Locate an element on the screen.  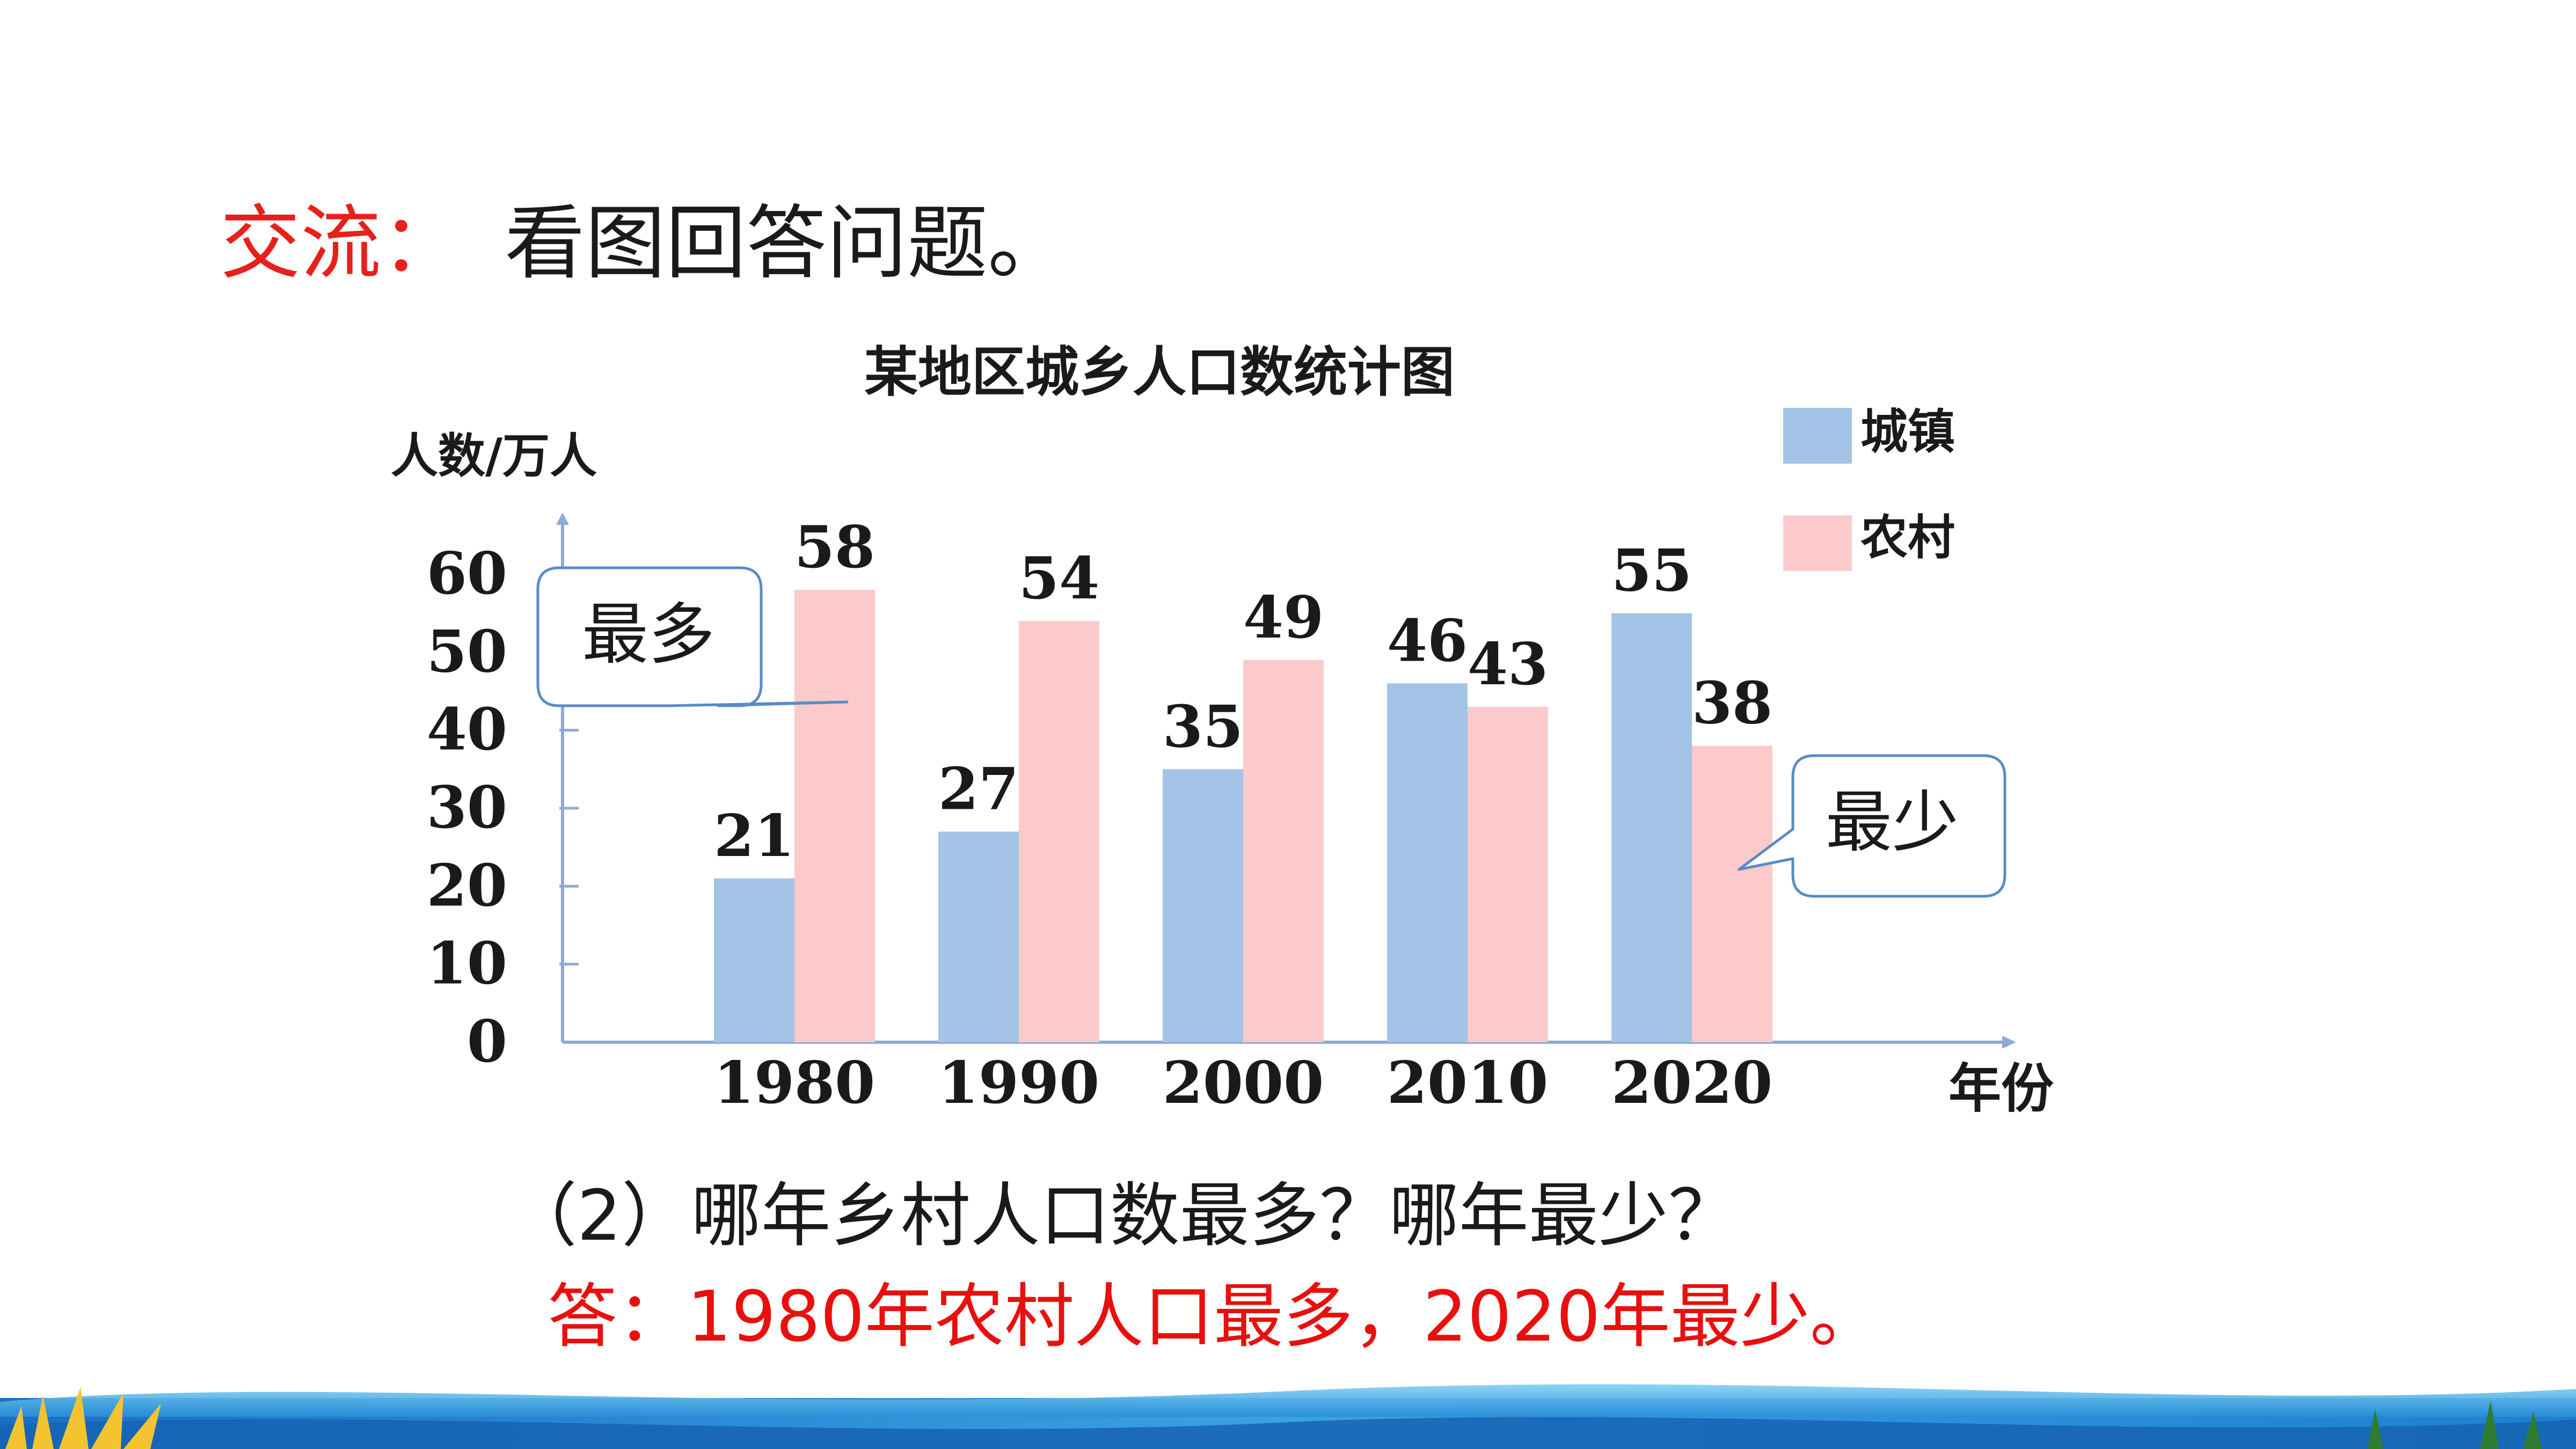
x-tick-label-2010: 2010 is located at coordinates (1468, 1083).